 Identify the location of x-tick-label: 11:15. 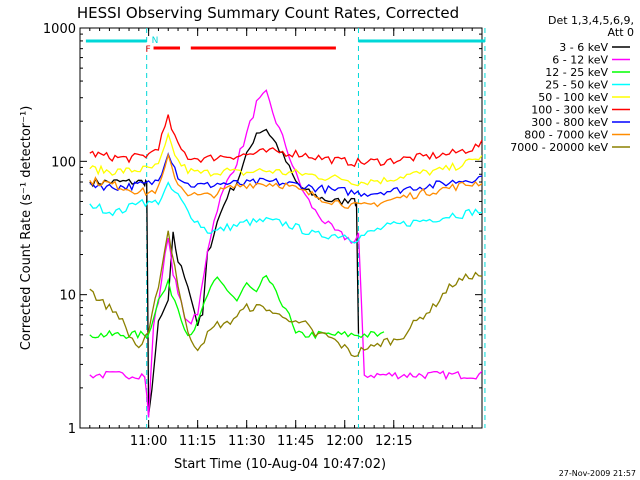
(197, 441).